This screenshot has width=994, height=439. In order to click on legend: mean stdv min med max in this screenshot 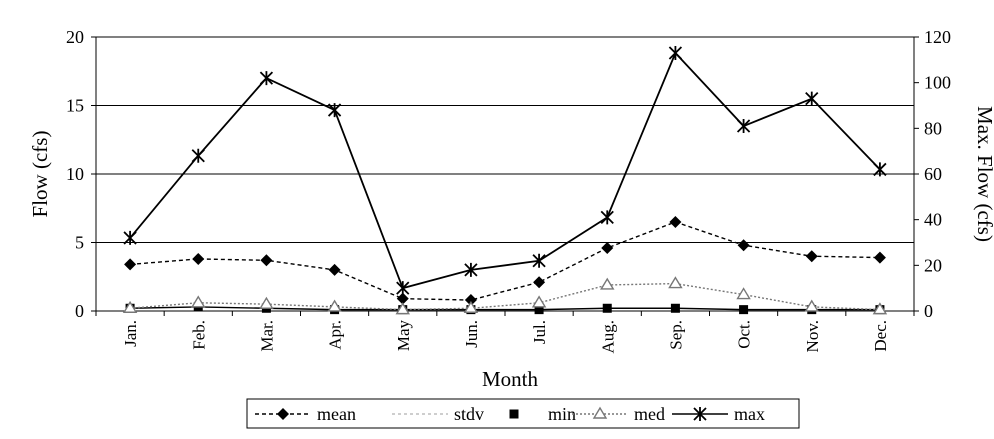, I will do `click(523, 413)`.